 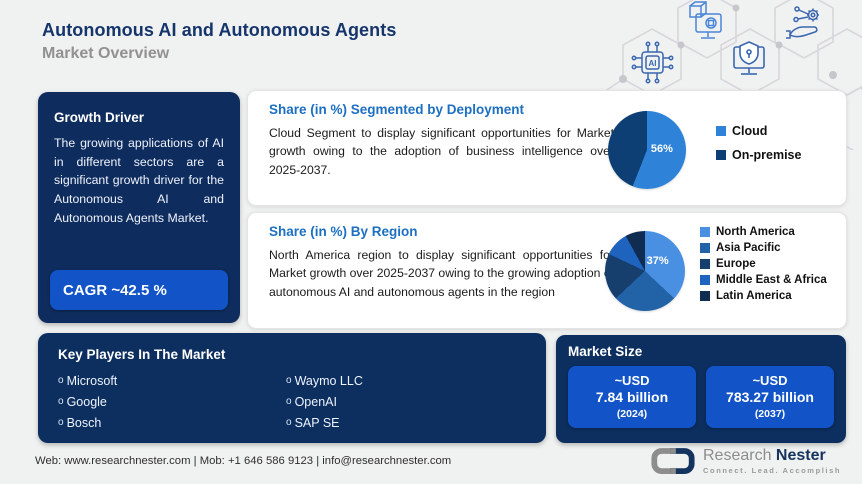 I want to click on svg-text: AI, so click(x=653, y=63).